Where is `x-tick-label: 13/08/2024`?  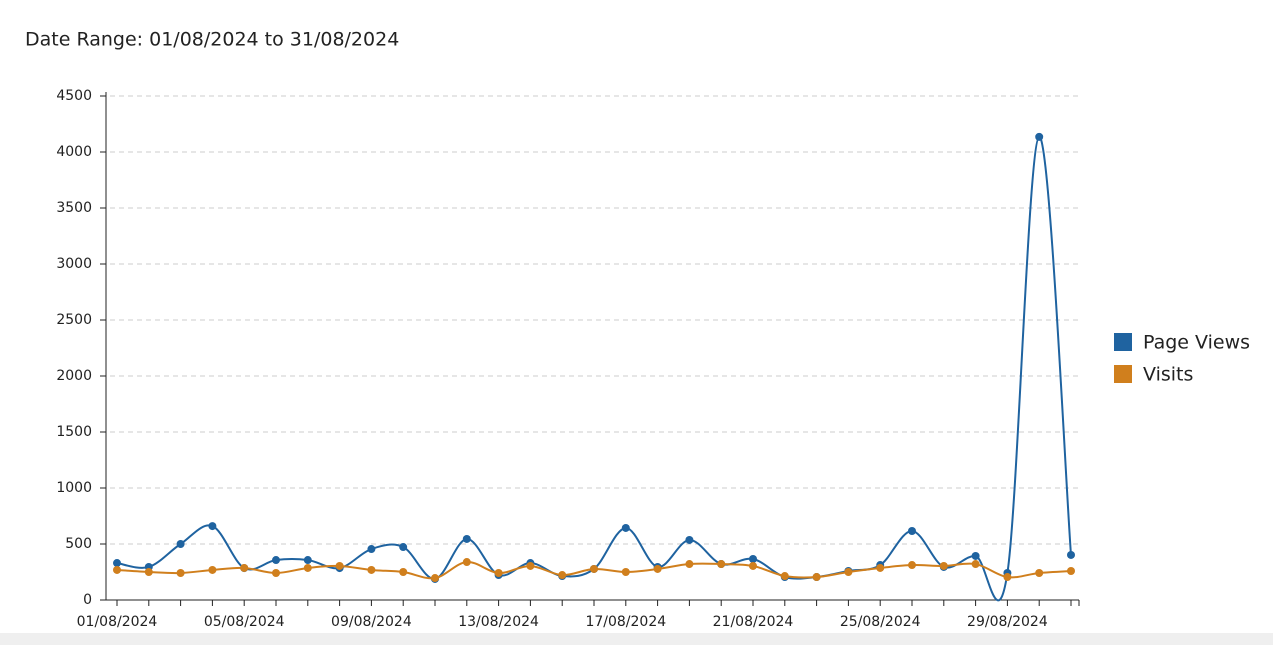 x-tick-label: 13/08/2024 is located at coordinates (498, 622).